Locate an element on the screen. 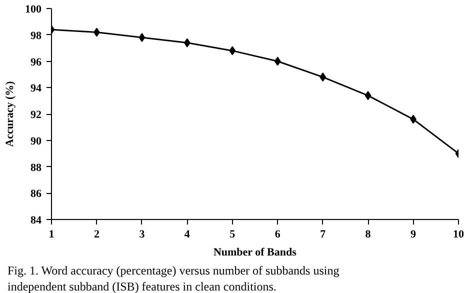 The height and width of the screenshot is (293, 474). x-tick-label: 6 is located at coordinates (277, 234).